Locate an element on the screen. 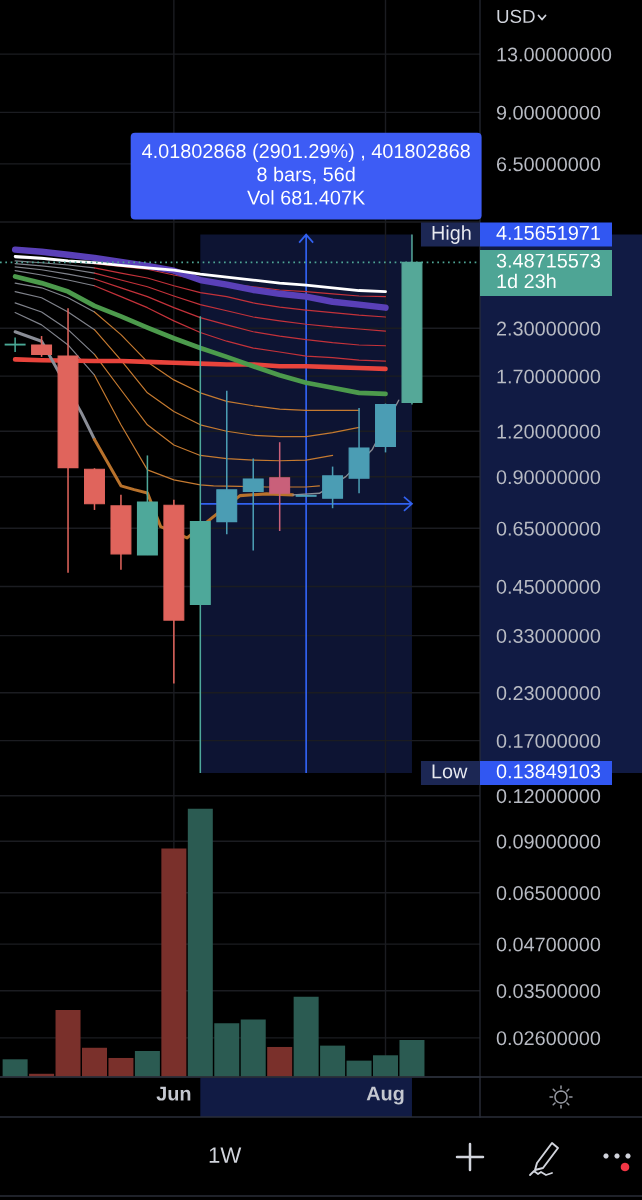 This screenshot has height=1200, width=642. y-tick-label: 2.30000000 is located at coordinates (548, 328).